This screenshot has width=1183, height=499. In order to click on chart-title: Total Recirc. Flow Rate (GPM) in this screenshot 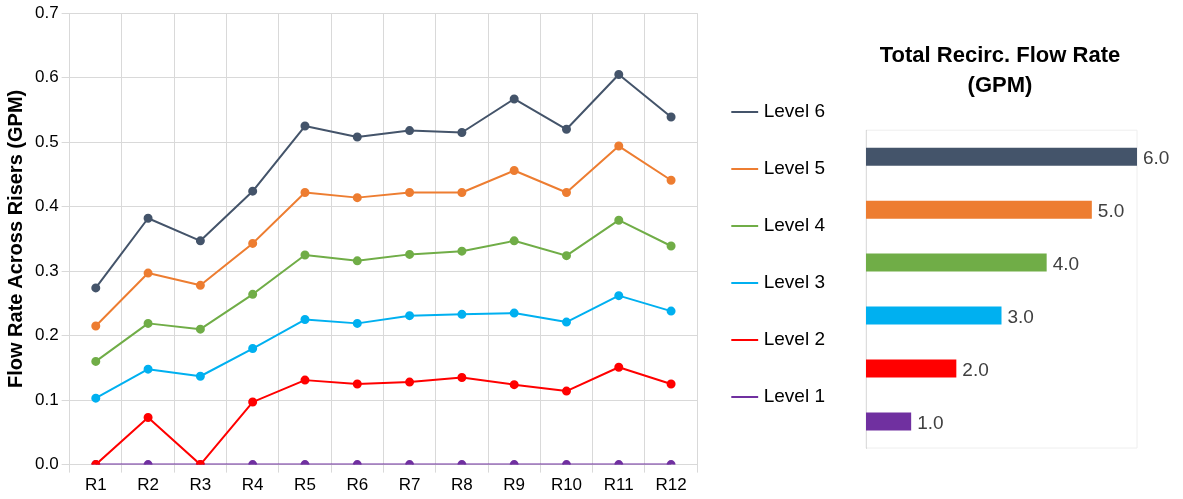, I will do `click(1000, 70)`.